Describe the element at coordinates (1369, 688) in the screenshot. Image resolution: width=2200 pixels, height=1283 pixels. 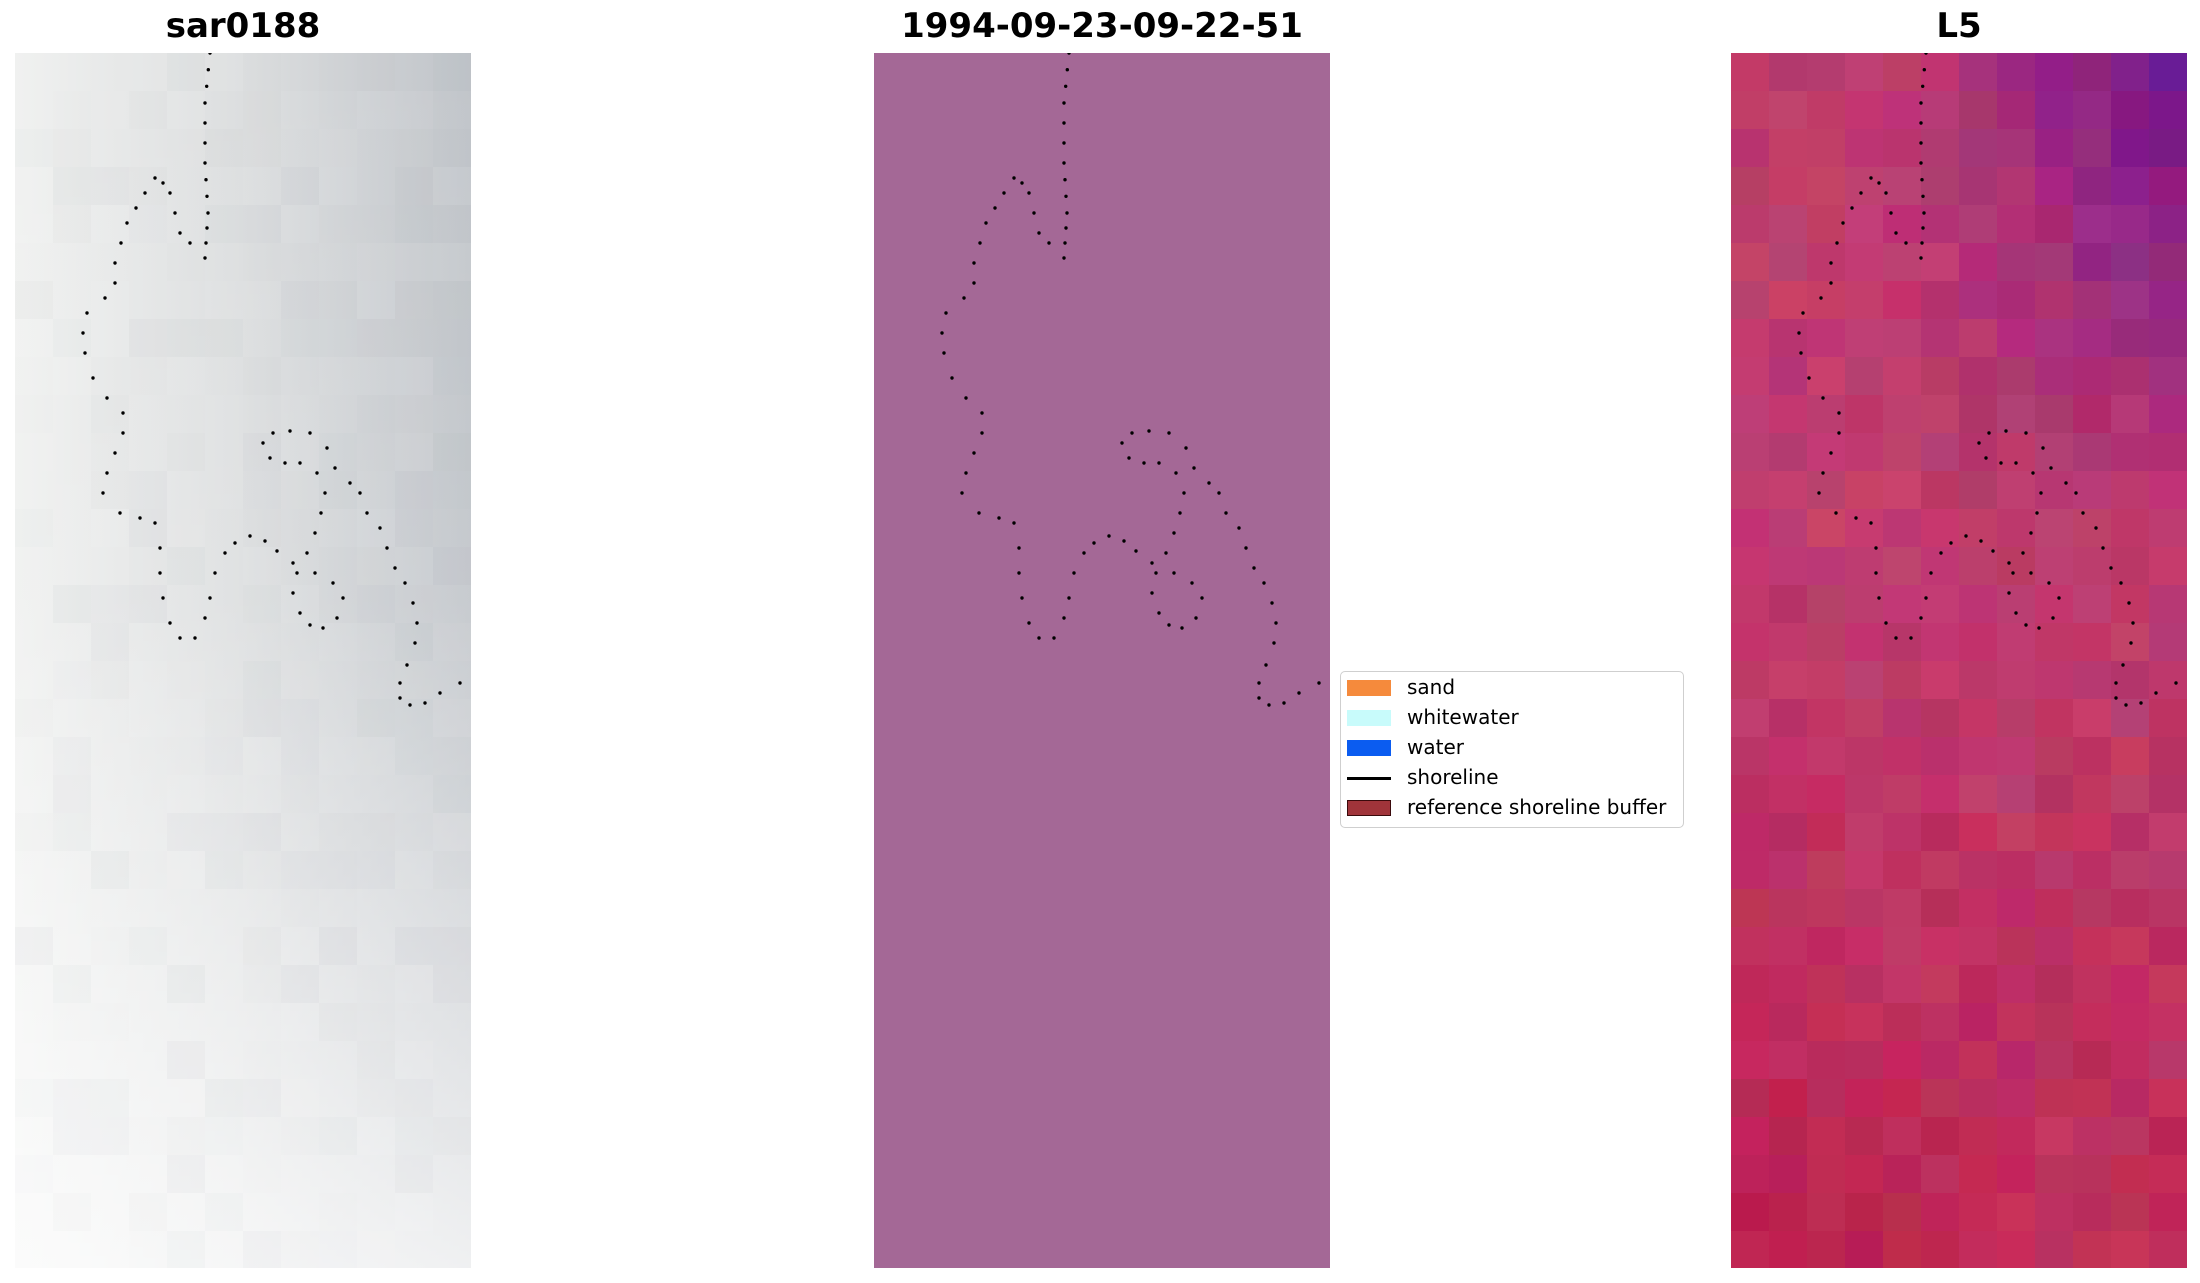
I see `sand-swatch` at that location.